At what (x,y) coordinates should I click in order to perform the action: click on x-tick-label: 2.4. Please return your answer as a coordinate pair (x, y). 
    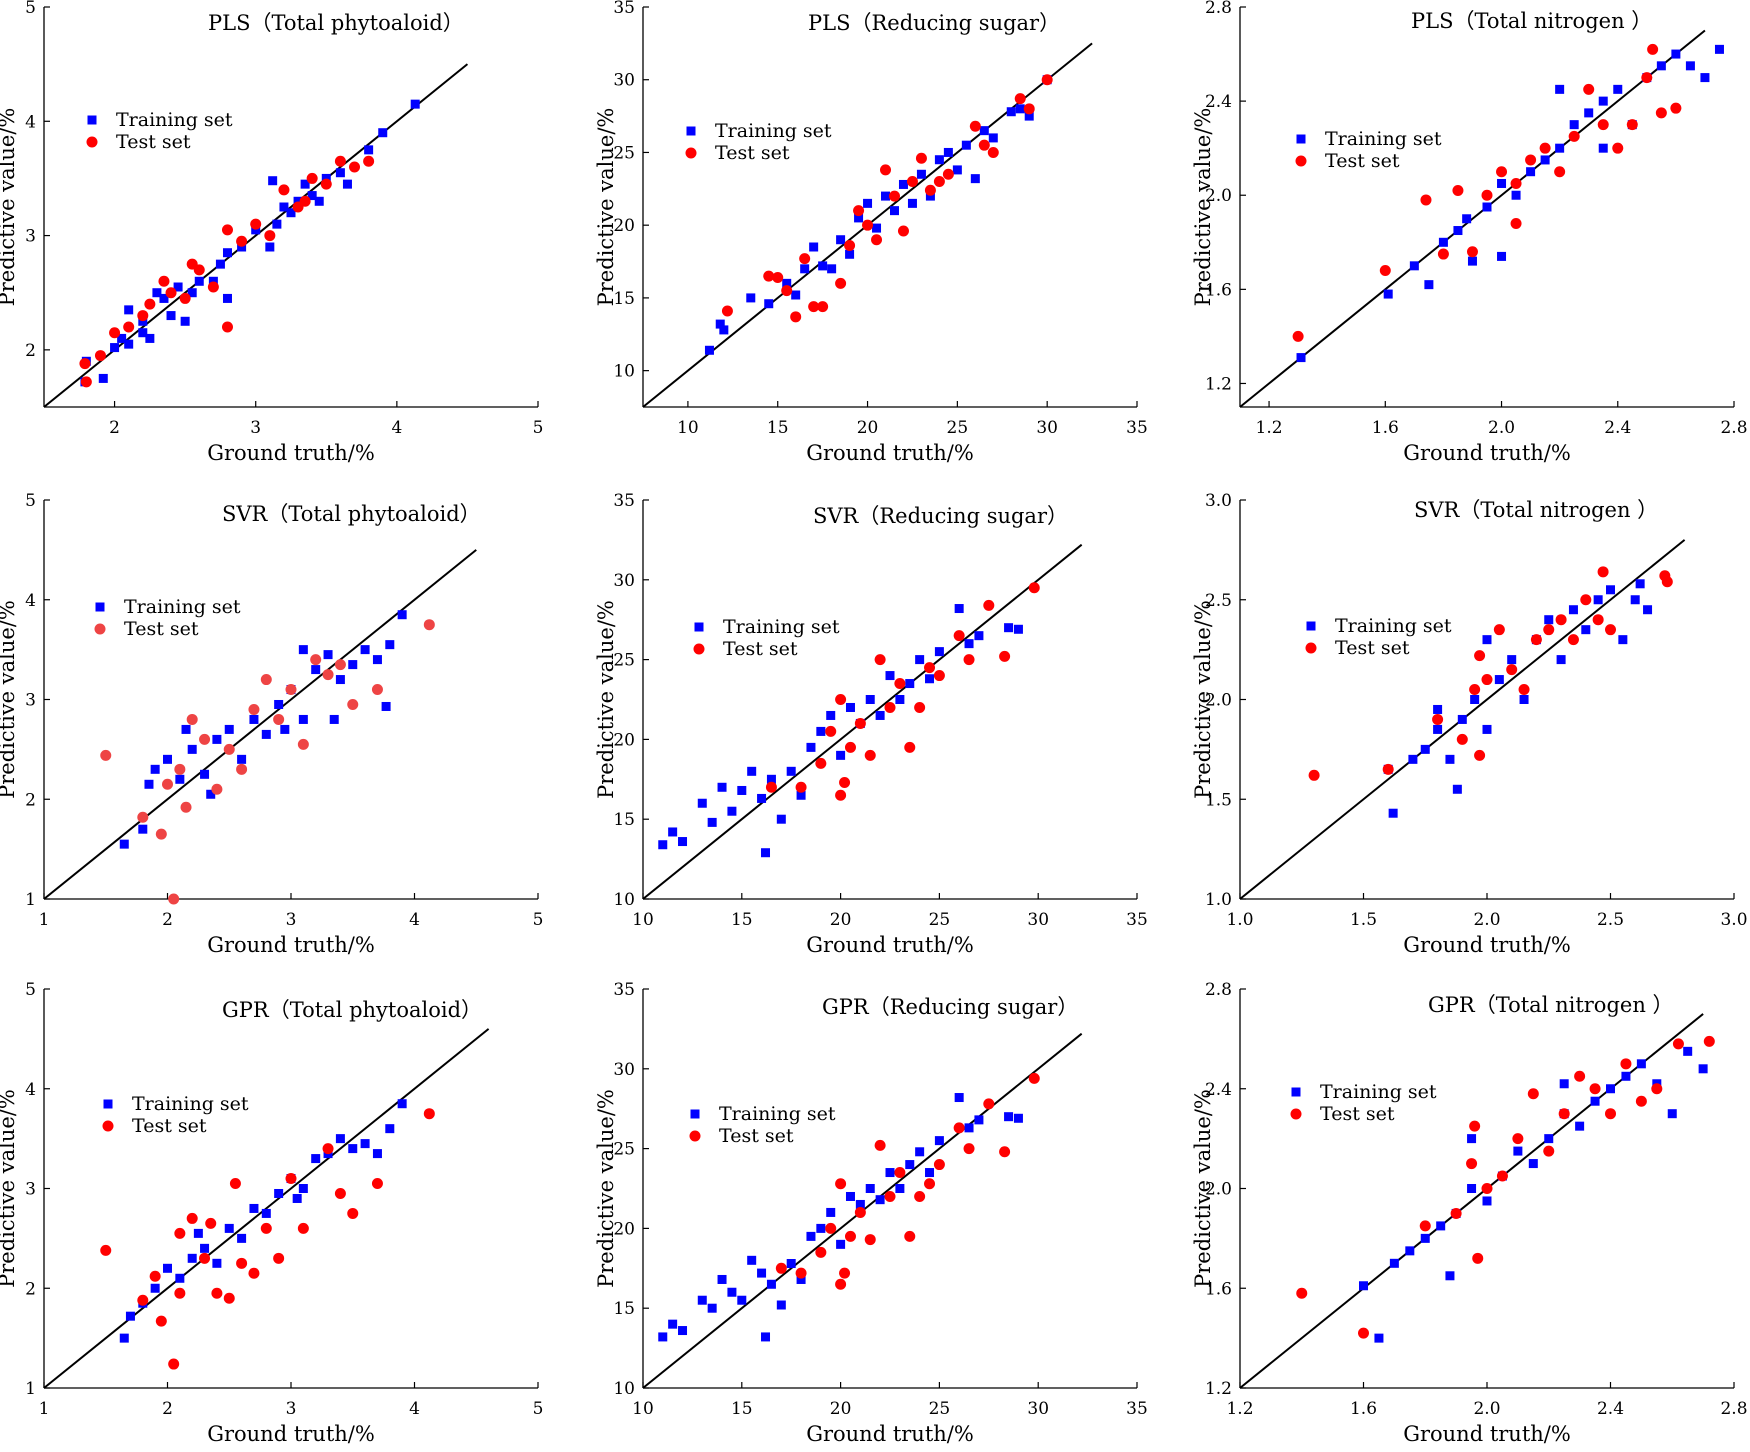
    Looking at the image, I should click on (1617, 428).